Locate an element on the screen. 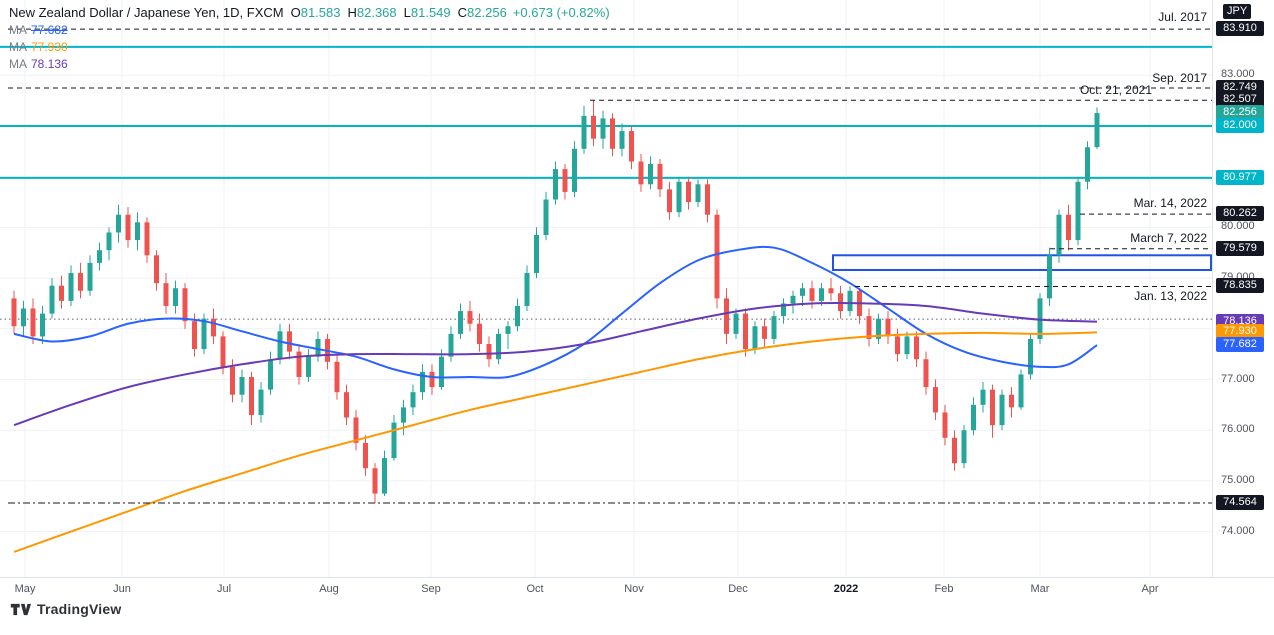 The image size is (1274, 635). close-label: C is located at coordinates (462, 12).